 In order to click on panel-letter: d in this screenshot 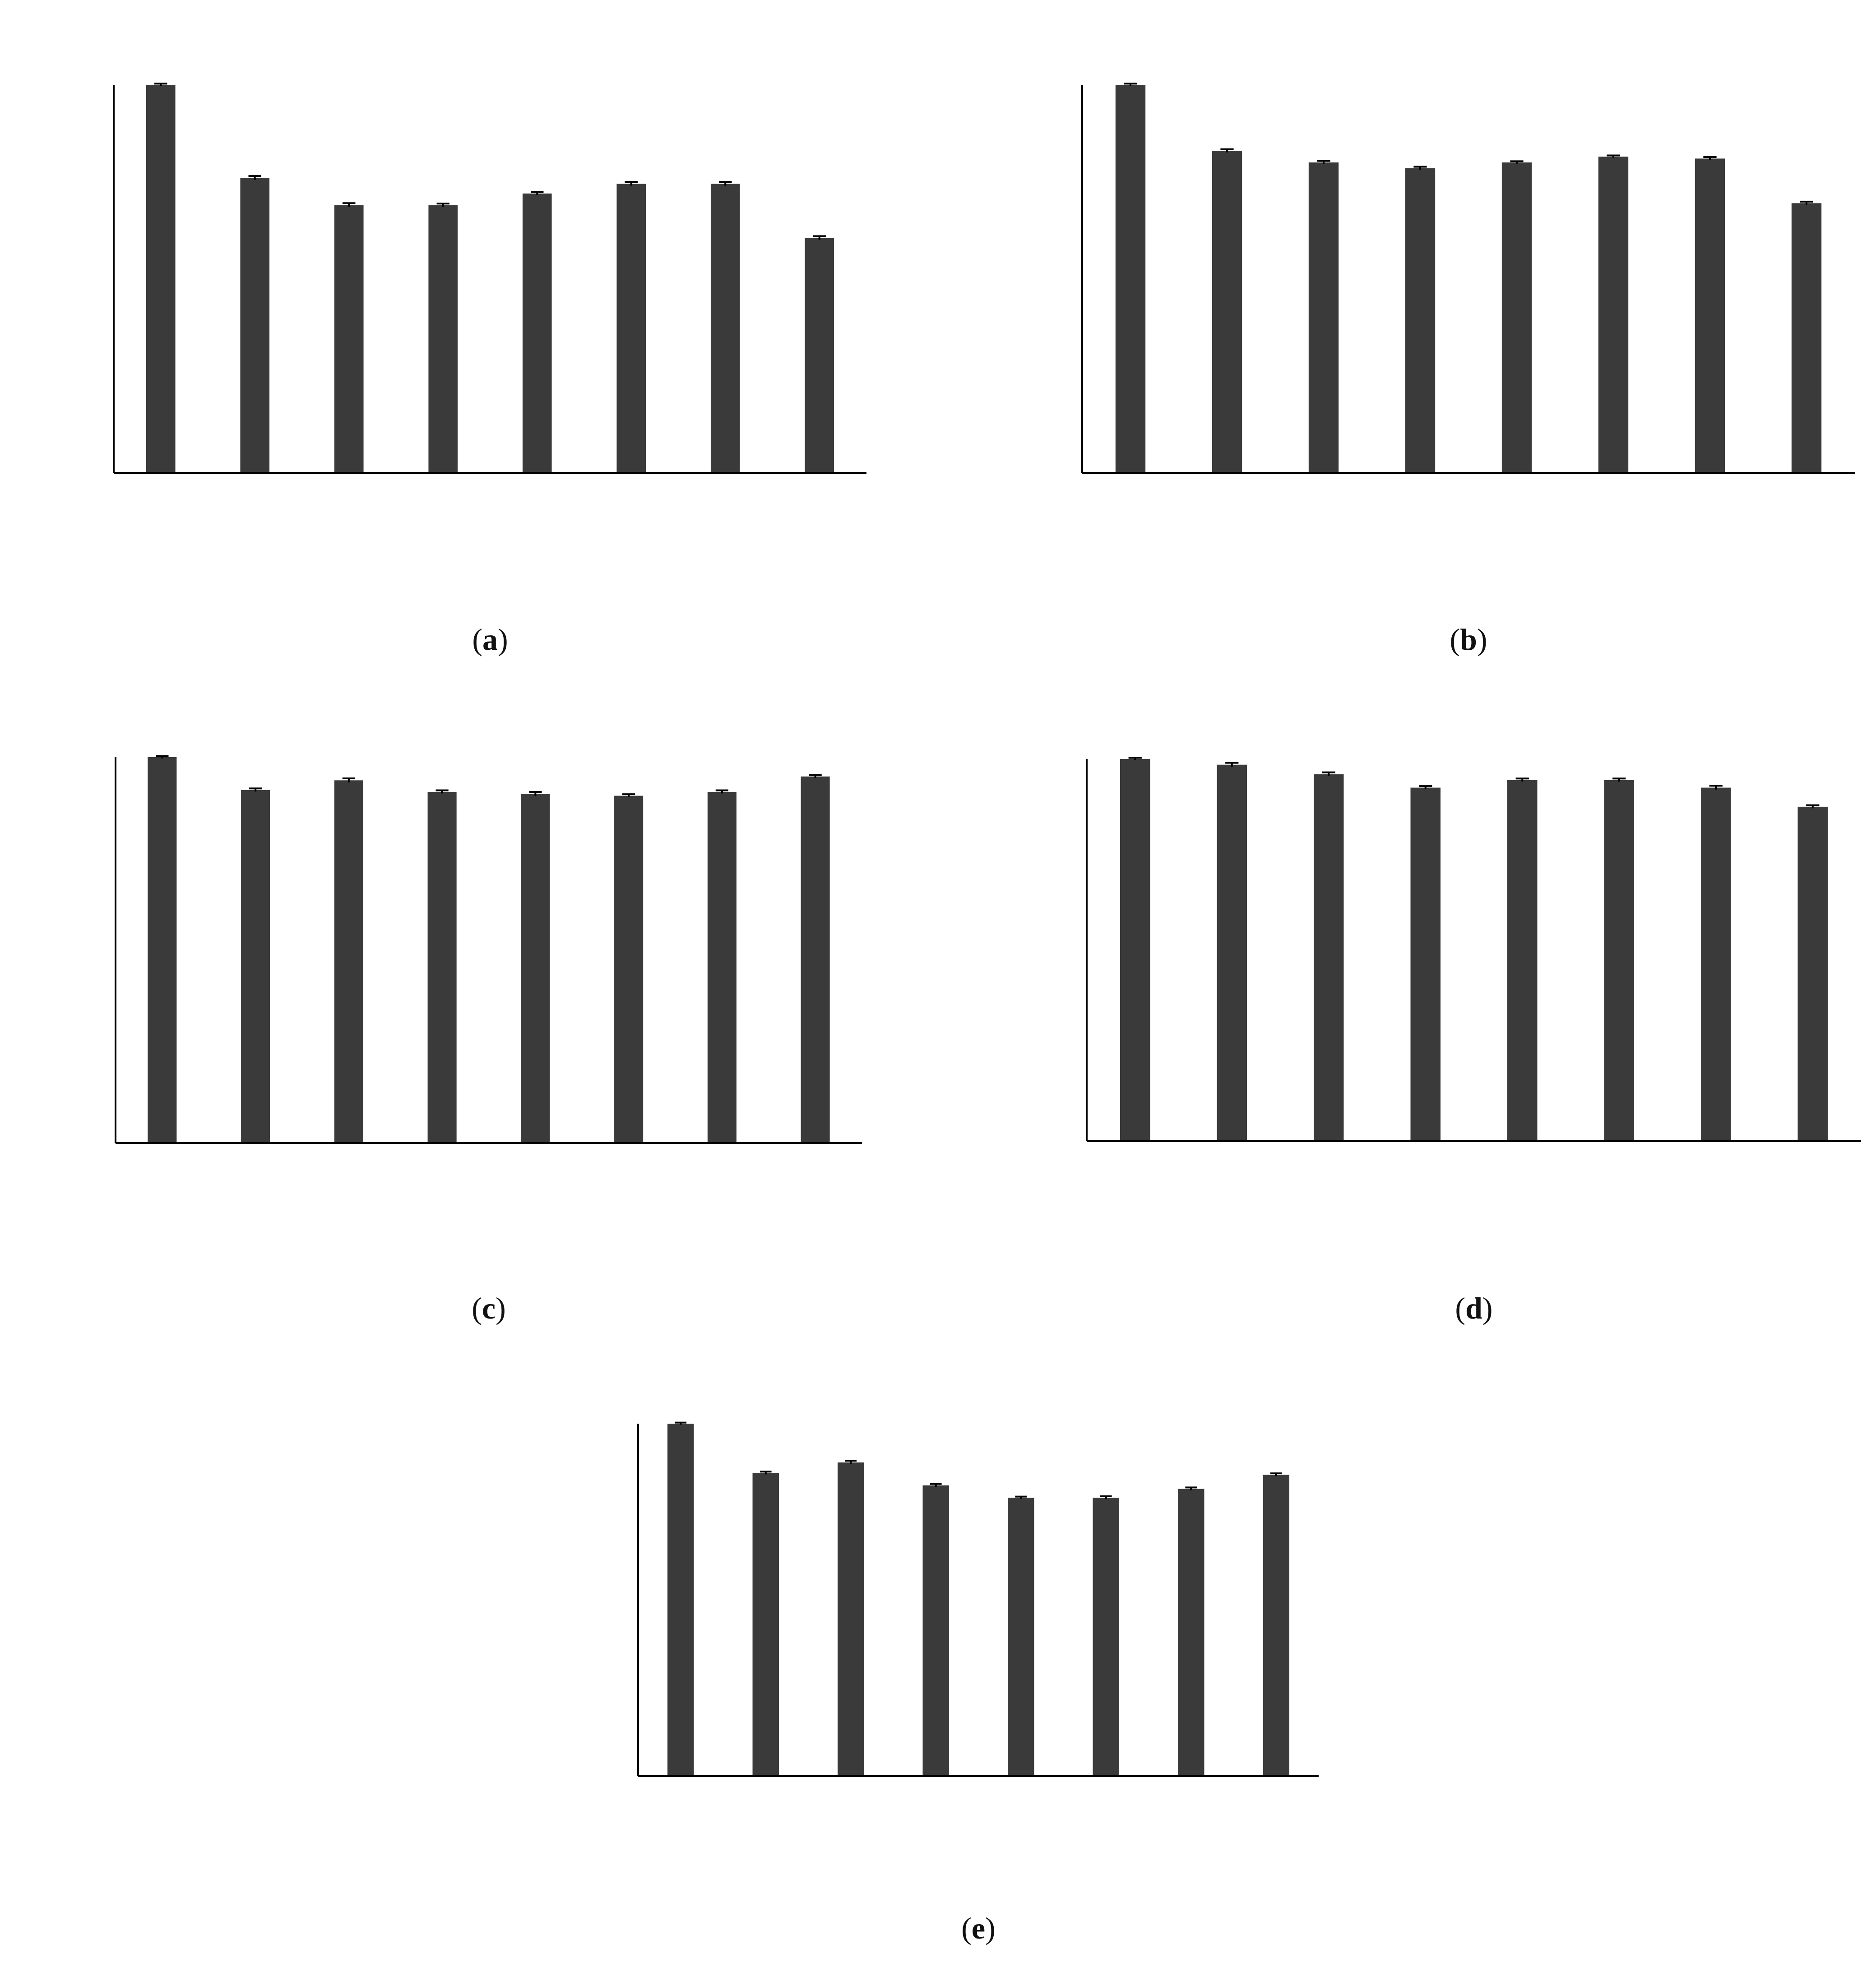, I will do `click(1473, 1308)`.